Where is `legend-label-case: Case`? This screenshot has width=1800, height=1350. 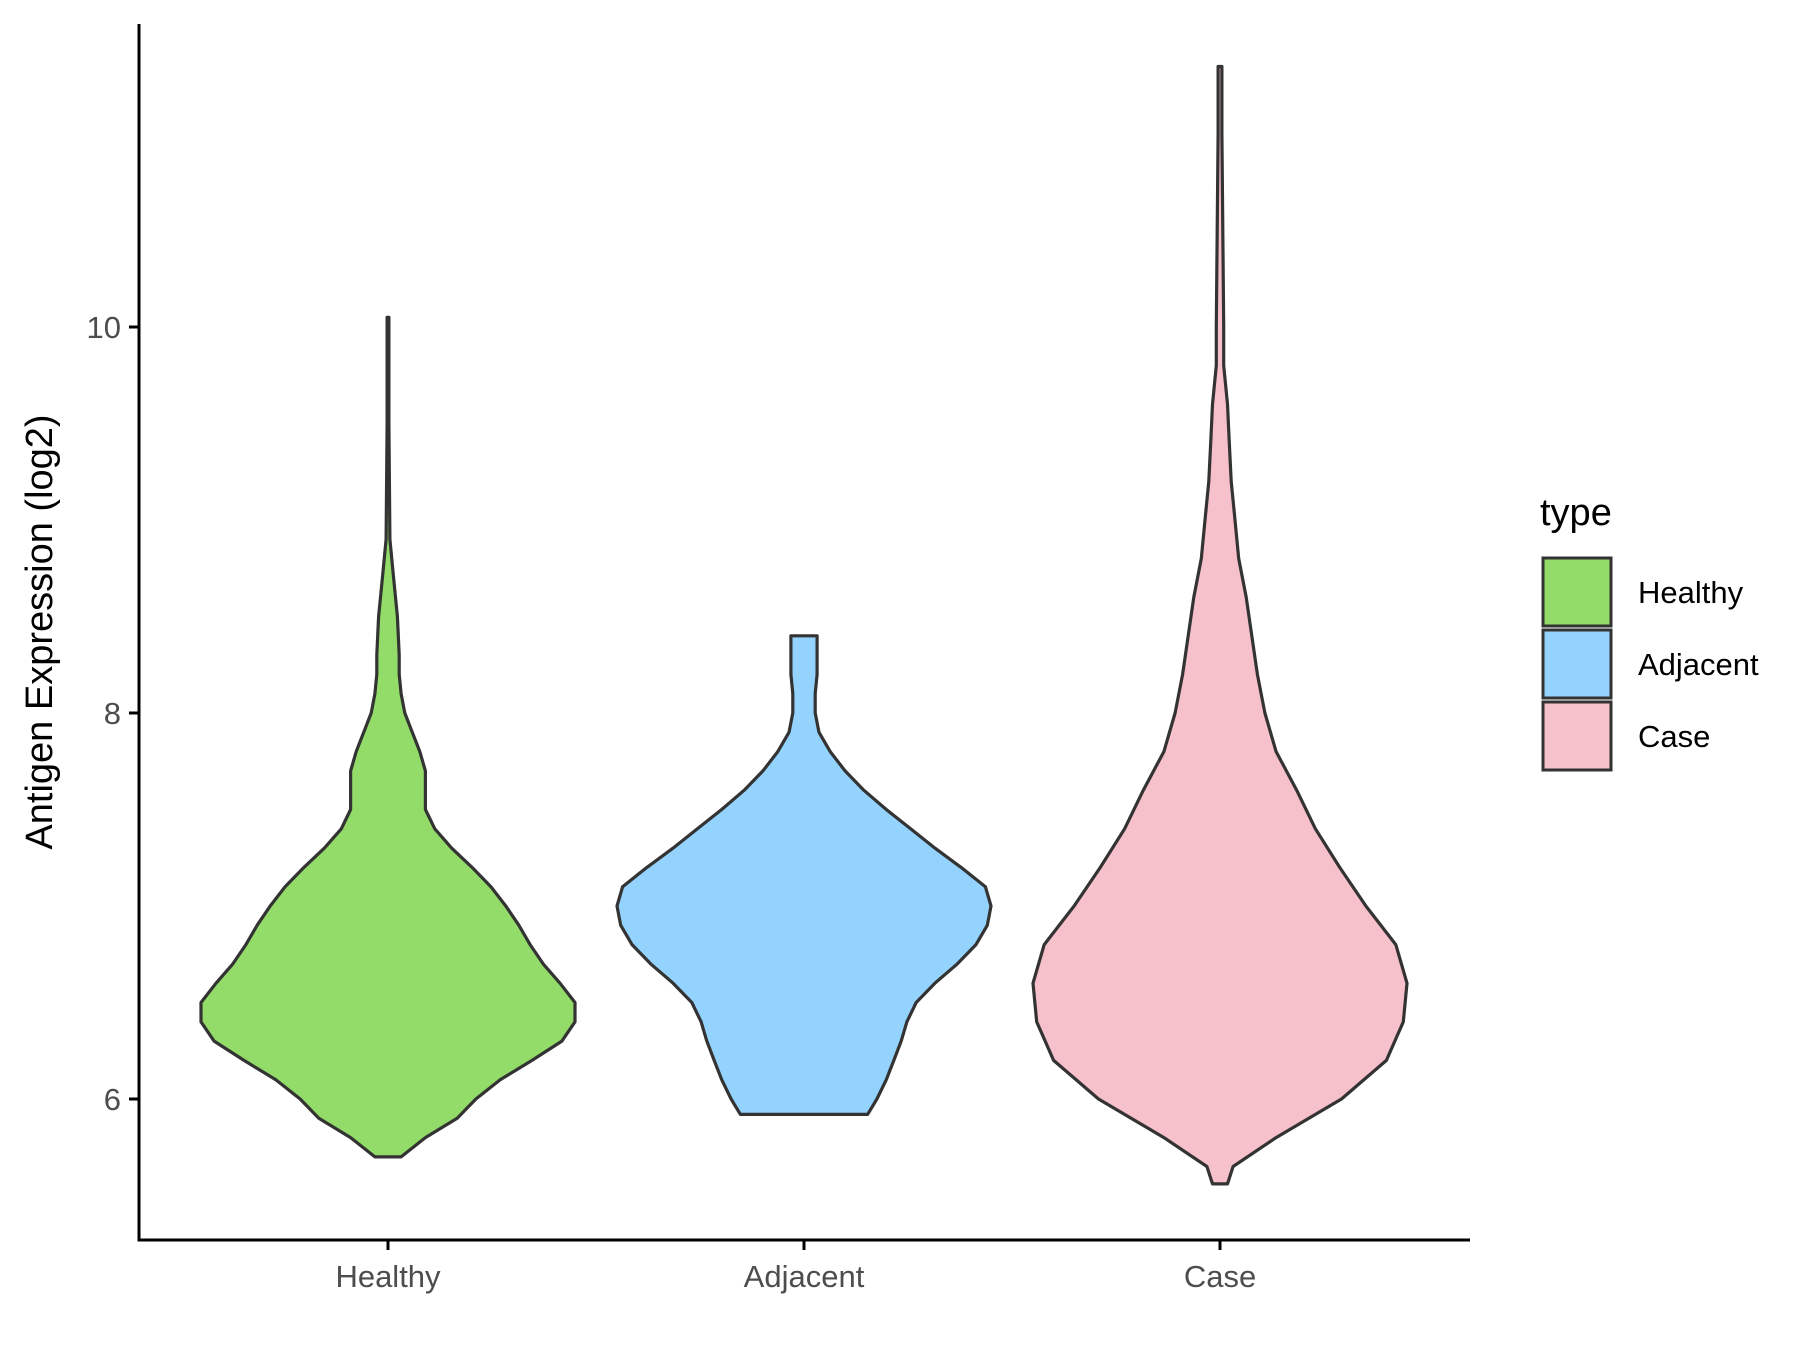 legend-label-case: Case is located at coordinates (1674, 736).